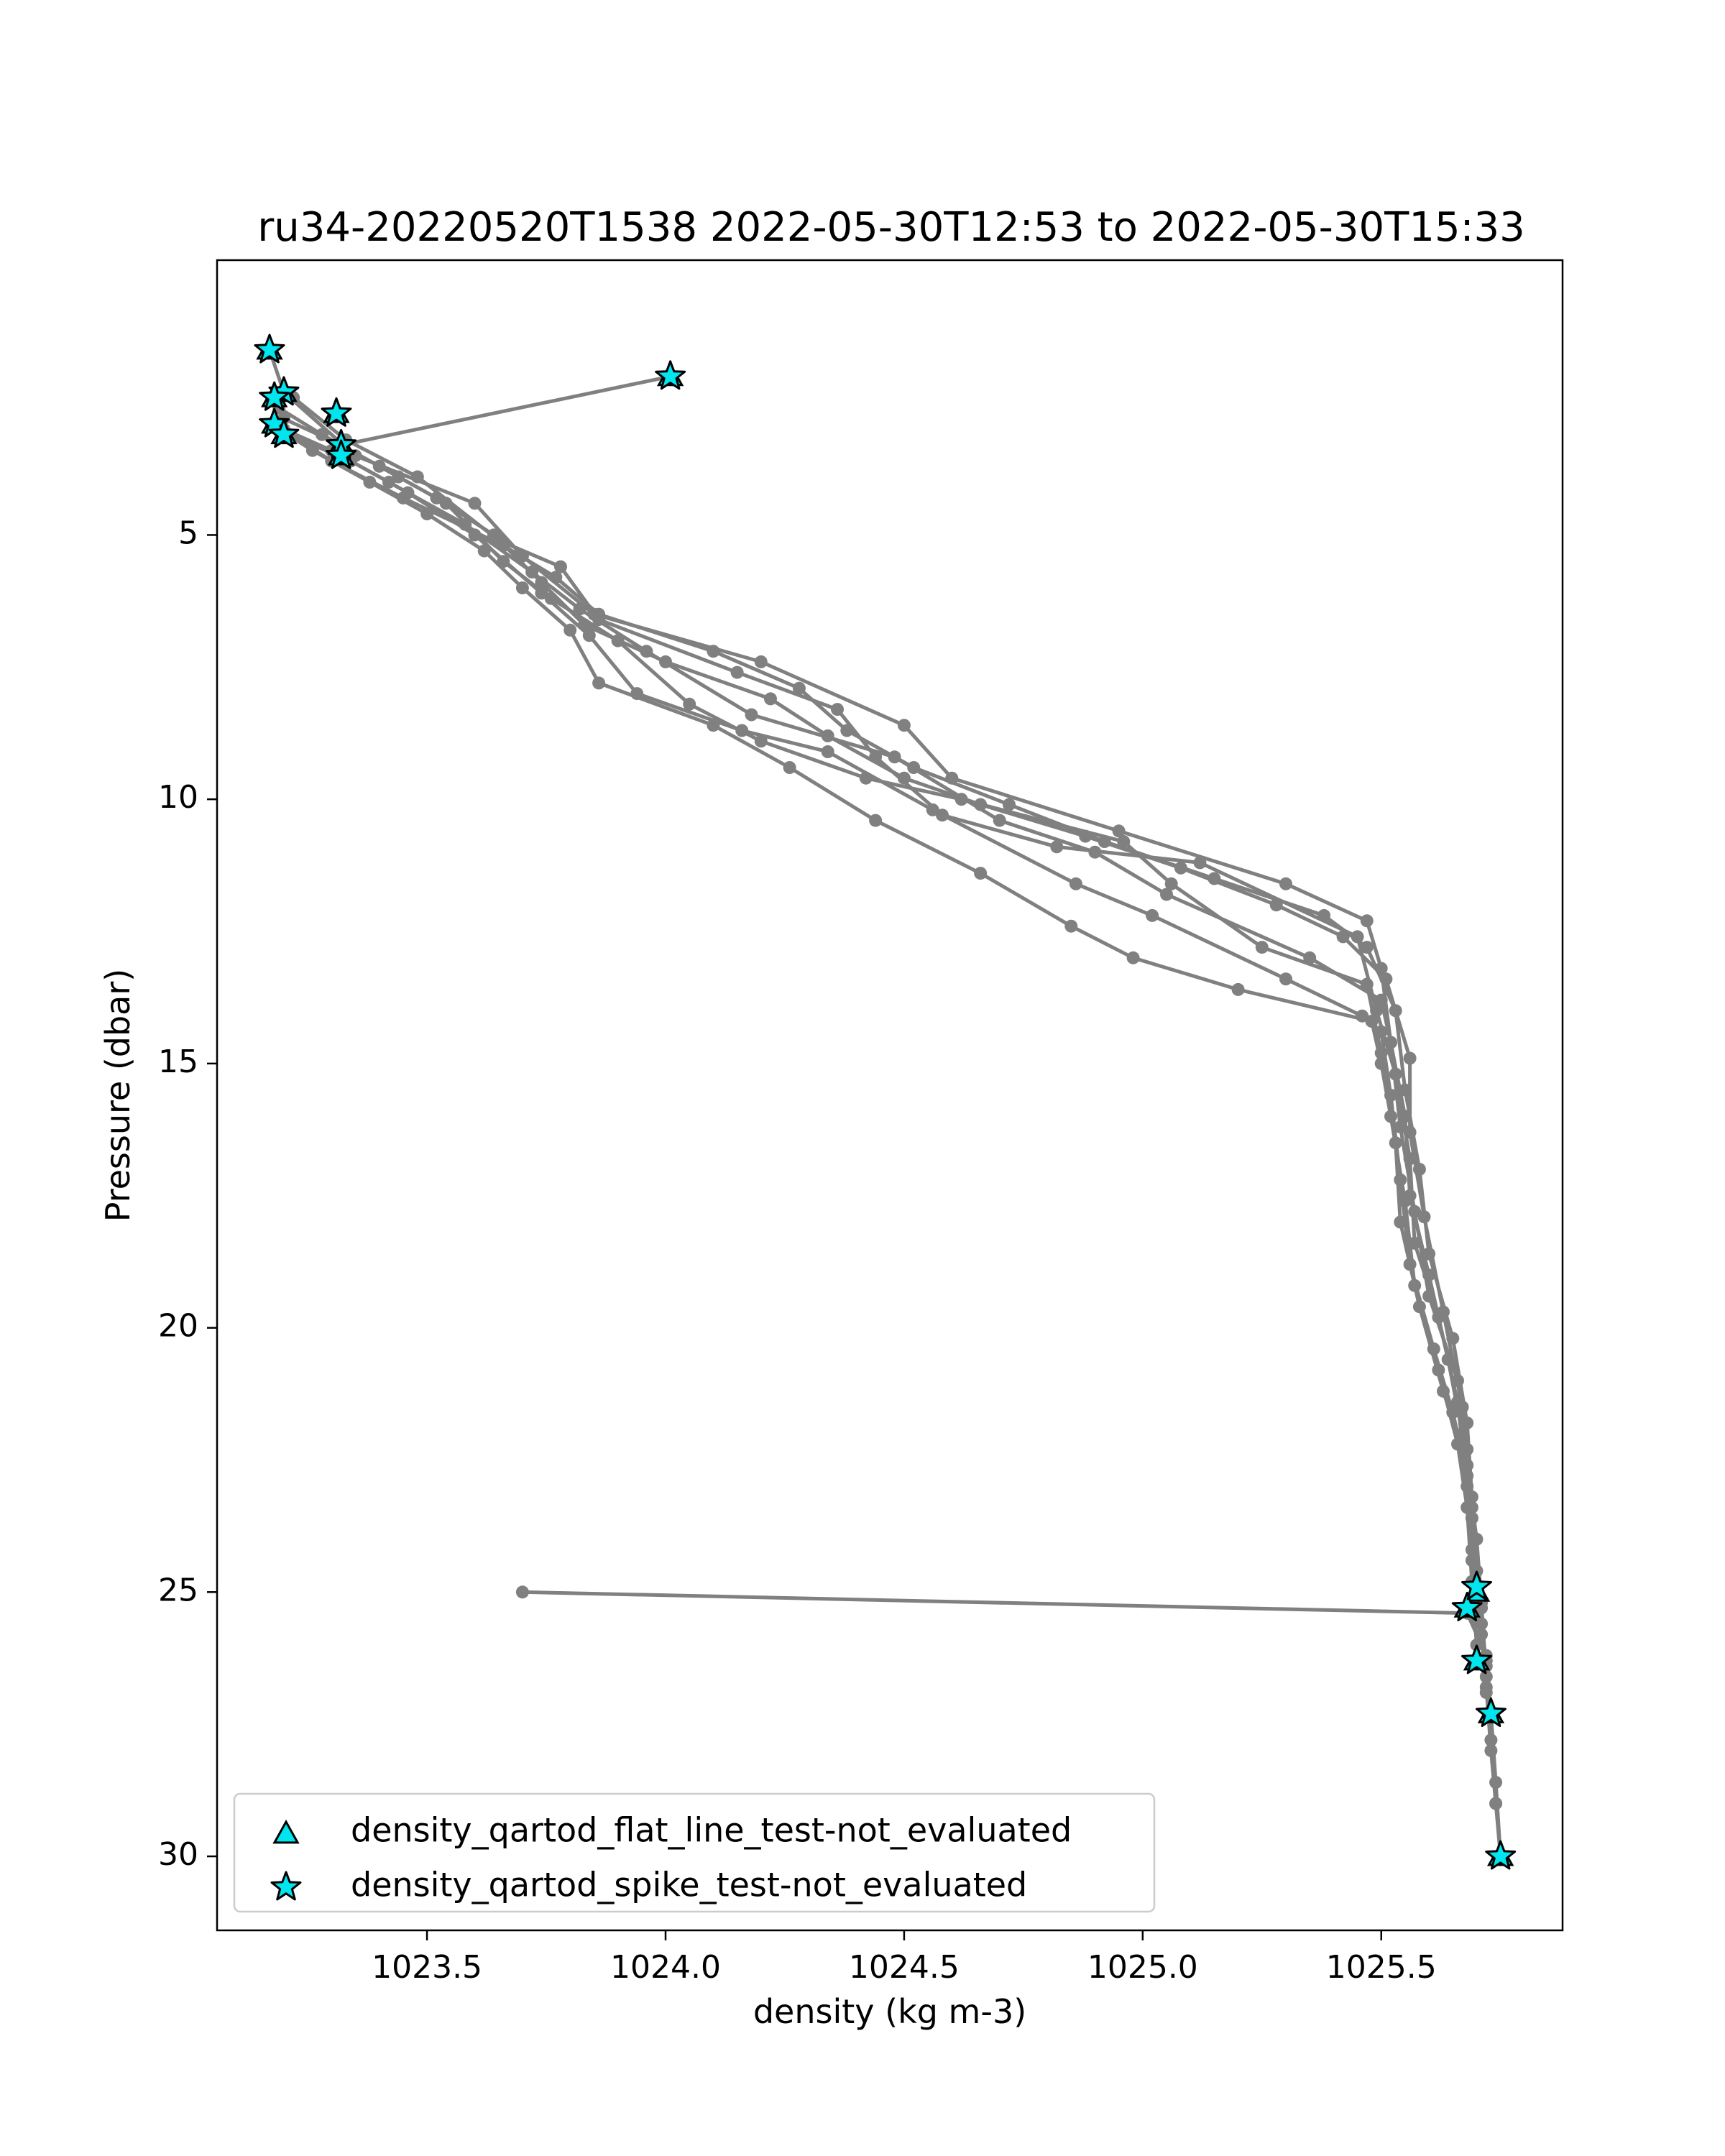 Image resolution: width=1725 pixels, height=2156 pixels. What do you see at coordinates (1142, 1967) in the screenshot?
I see `x-tick-label: 1025.0` at bounding box center [1142, 1967].